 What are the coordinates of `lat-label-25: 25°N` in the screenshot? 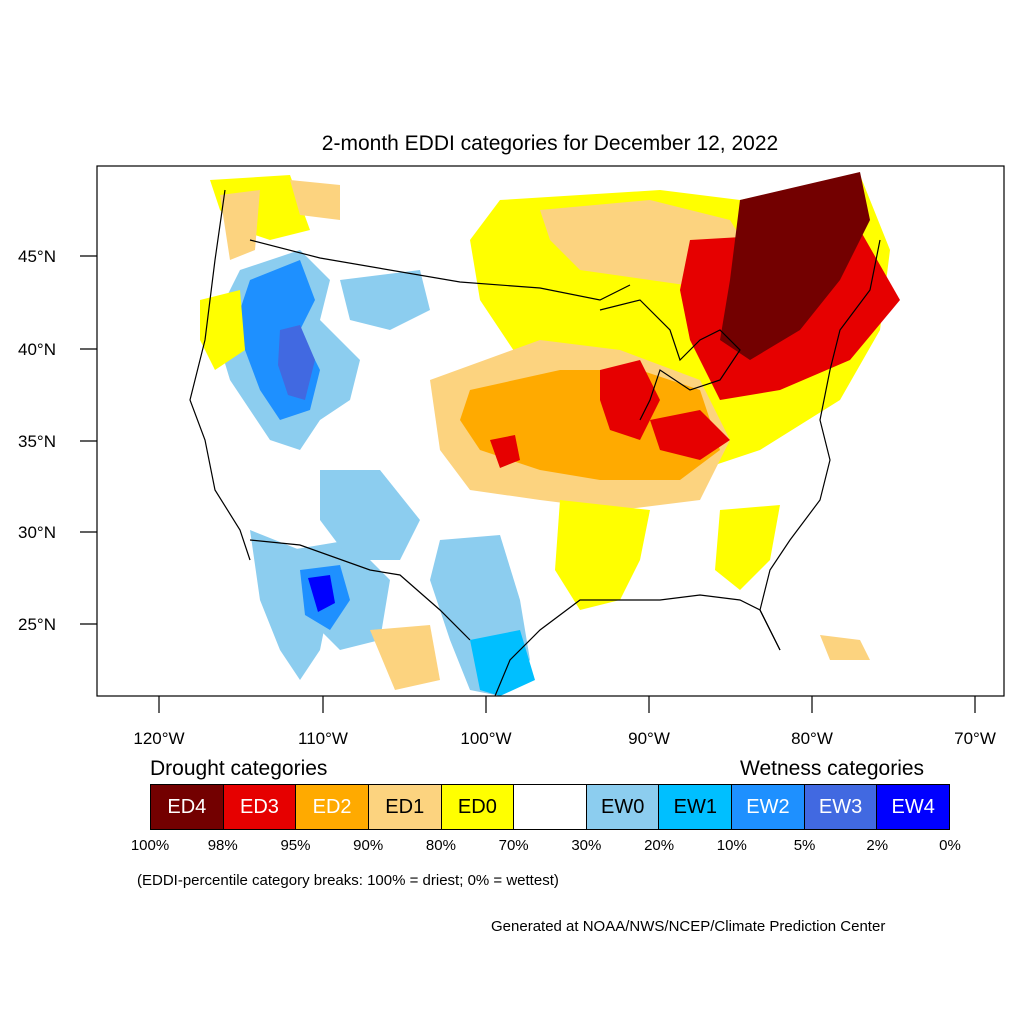 It's located at (37, 624).